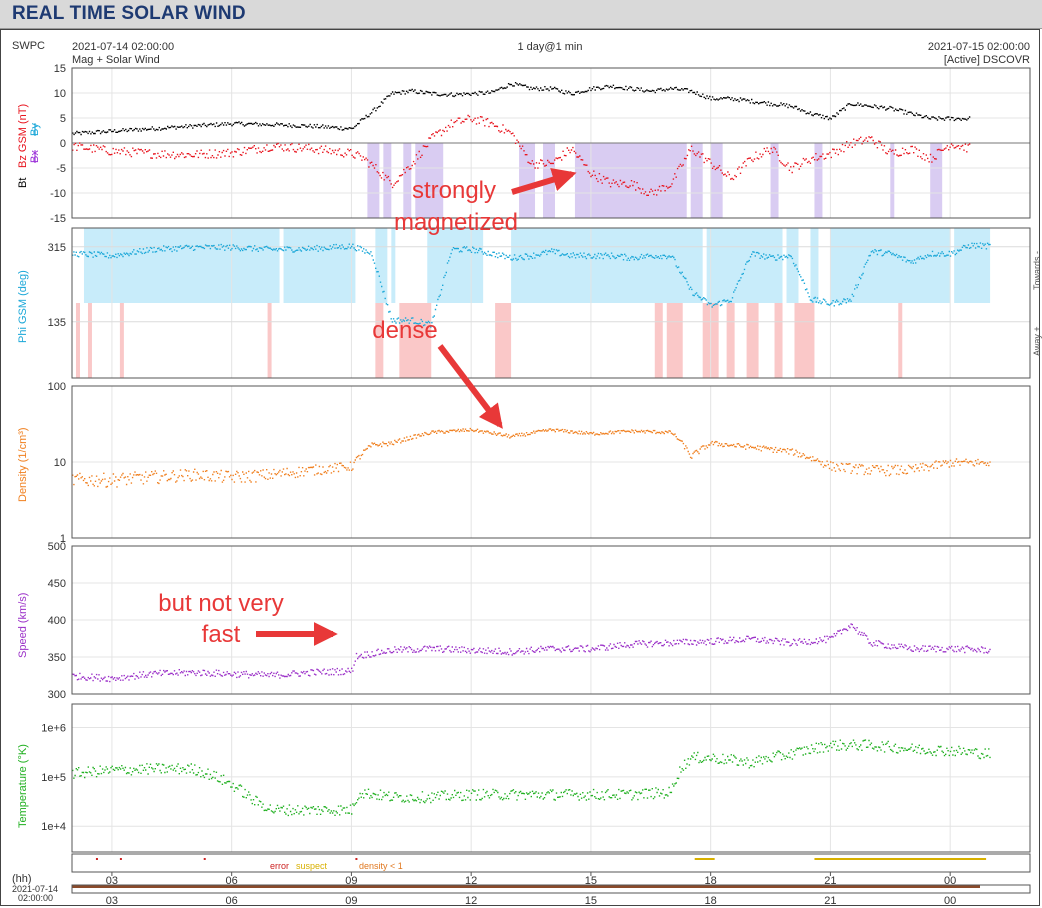 The height and width of the screenshot is (908, 1042). What do you see at coordinates (60, 69) in the screenshot?
I see `ytick-mag: 15` at bounding box center [60, 69].